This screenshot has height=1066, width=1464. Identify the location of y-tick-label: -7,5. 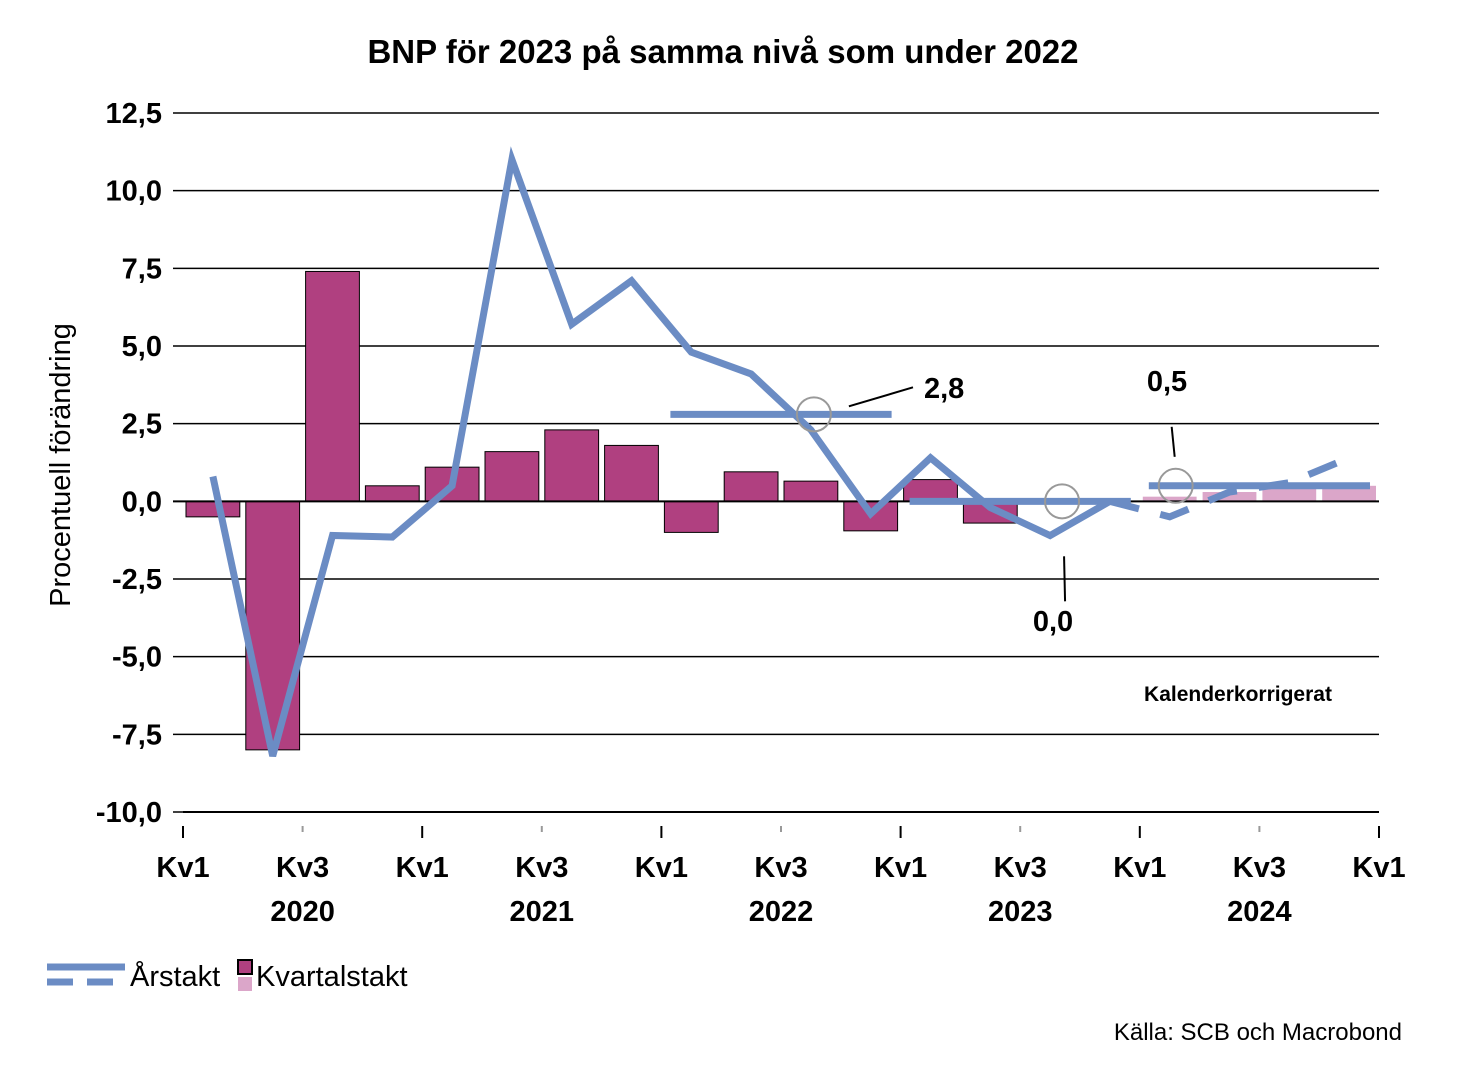
(137, 735).